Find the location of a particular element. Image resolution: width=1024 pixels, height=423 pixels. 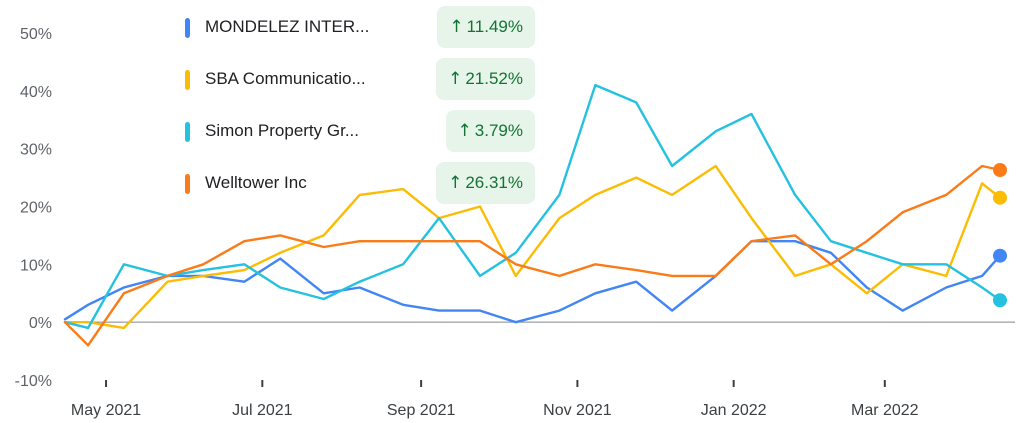

legend-item-welltower: Welltower Inc ↑ 26.31% is located at coordinates (360, 183).